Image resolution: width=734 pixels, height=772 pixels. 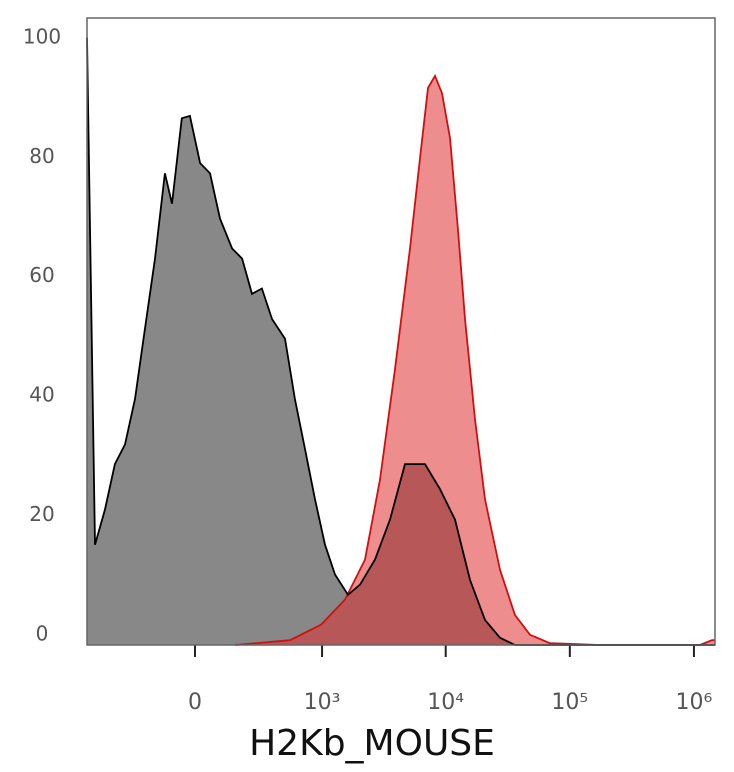 I want to click on y-tick-label: 40, so click(x=41, y=395).